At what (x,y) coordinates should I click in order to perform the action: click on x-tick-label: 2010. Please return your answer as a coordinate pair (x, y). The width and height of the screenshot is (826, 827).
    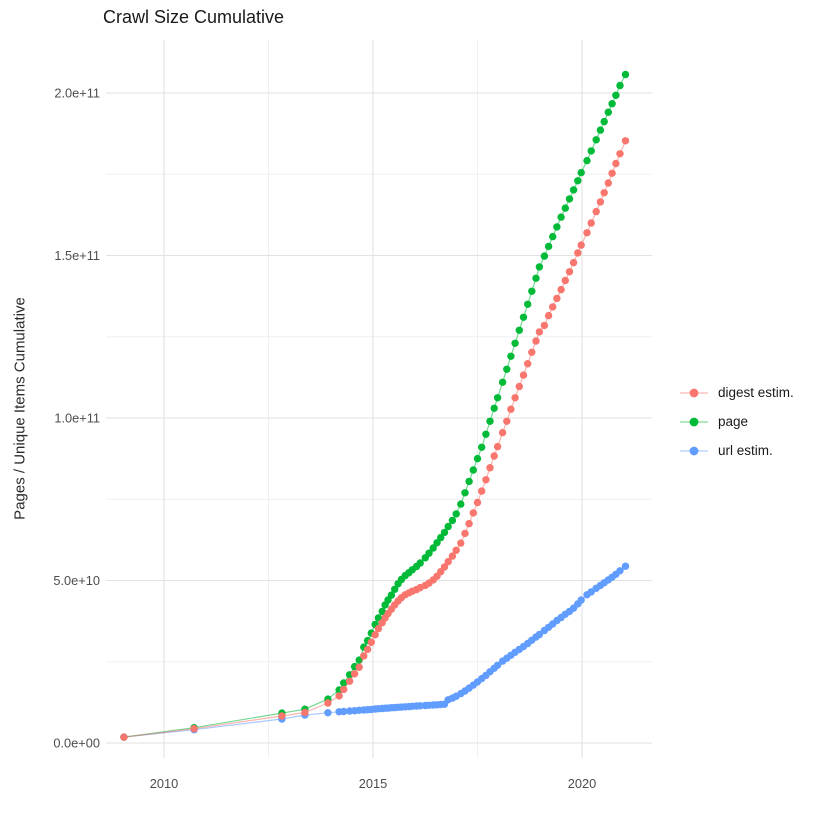
    Looking at the image, I should click on (164, 783).